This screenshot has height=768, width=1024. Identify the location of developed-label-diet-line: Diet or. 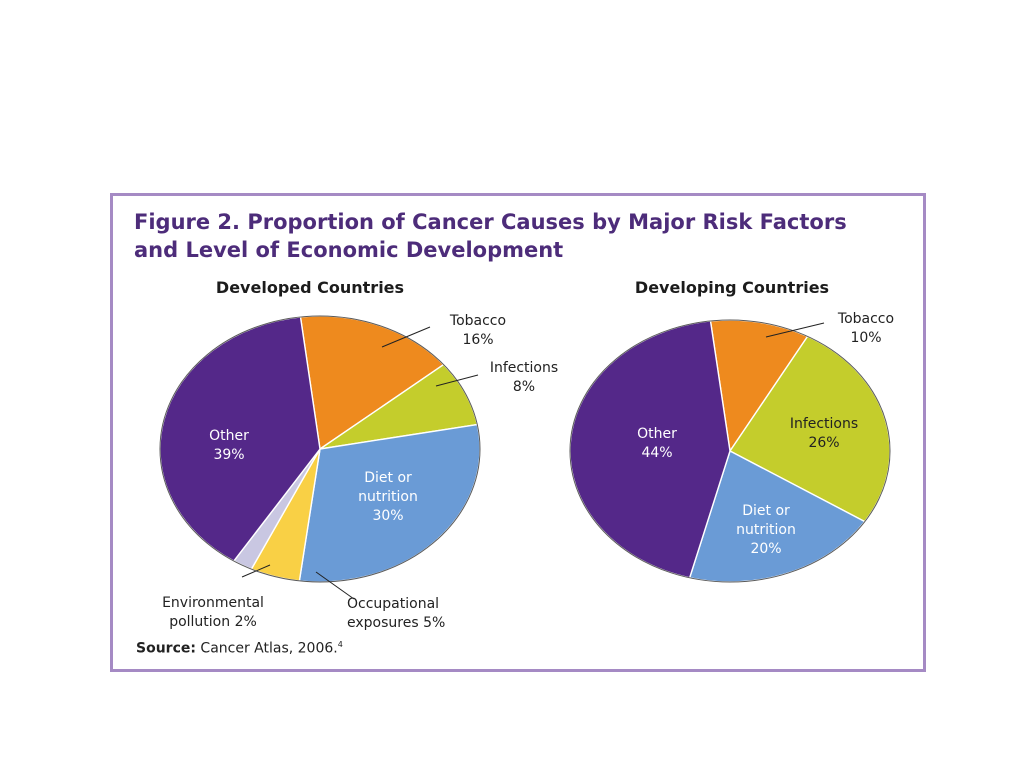
(388, 478).